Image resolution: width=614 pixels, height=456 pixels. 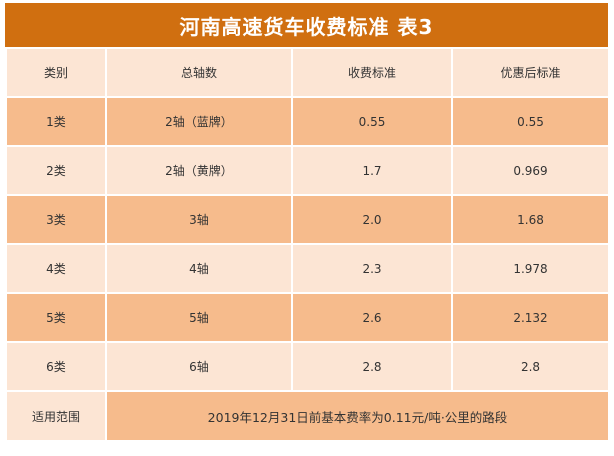 I want to click on cell-axles: 2轴（蓝牌）, so click(x=199, y=121).